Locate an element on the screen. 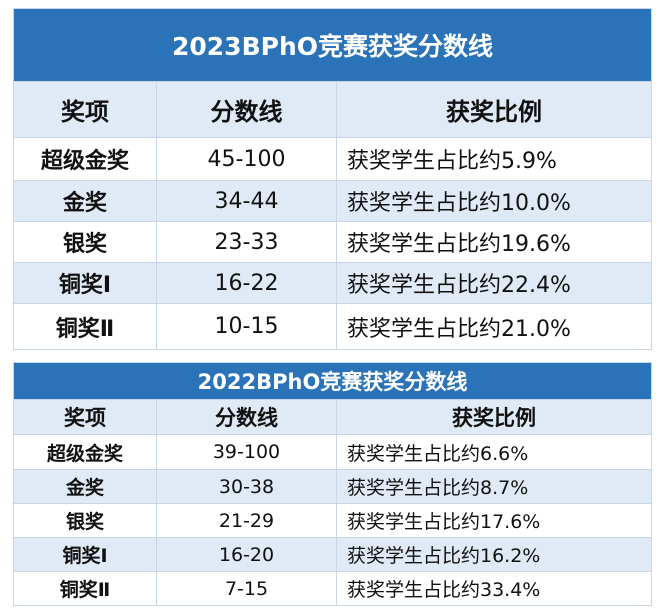 The width and height of the screenshot is (665, 611). table-row: 金奖 34-44 获奖学生占比约10.0% is located at coordinates (332, 200).